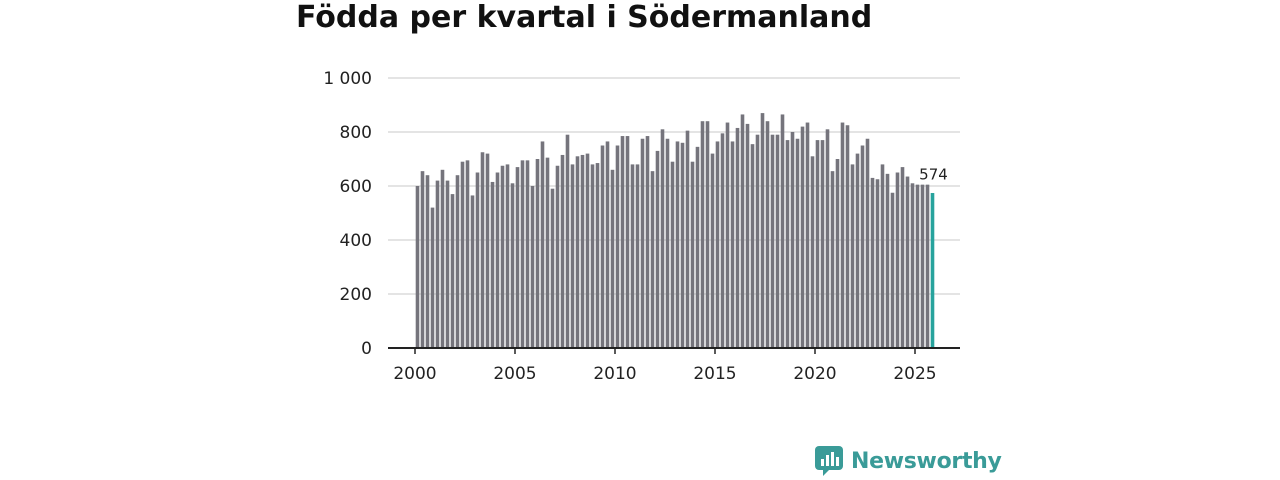  Describe the element at coordinates (356, 187) in the screenshot. I see `y-tick-label: 600` at that location.